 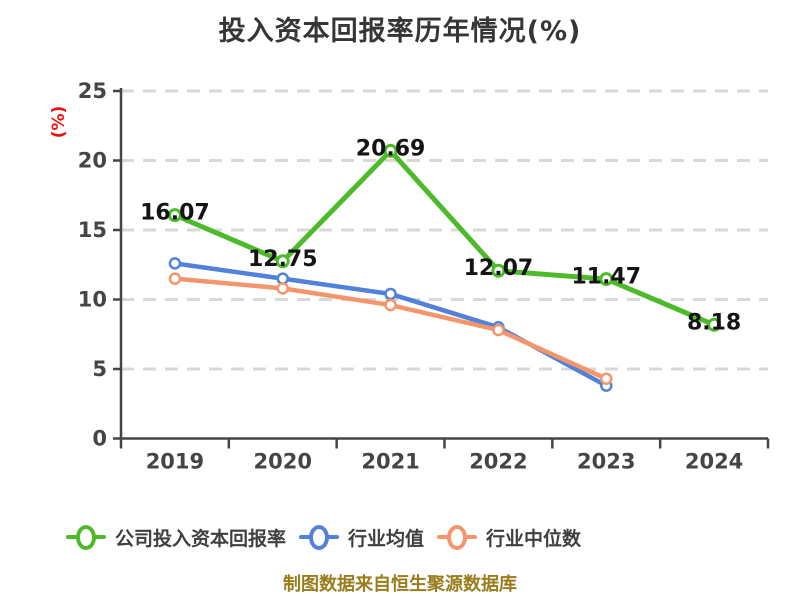 What do you see at coordinates (386, 538) in the screenshot?
I see `legend-label: 行业均值` at bounding box center [386, 538].